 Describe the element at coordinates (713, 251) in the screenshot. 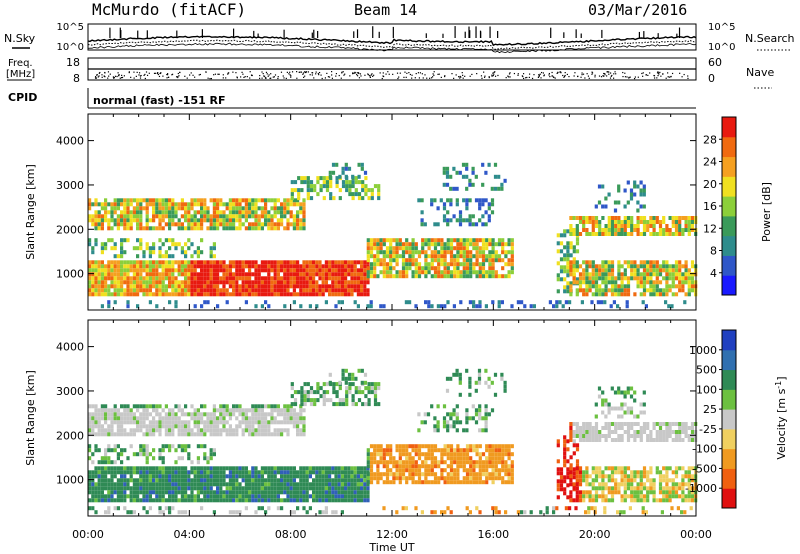

I see `colorbar-tick-label: 8` at that location.